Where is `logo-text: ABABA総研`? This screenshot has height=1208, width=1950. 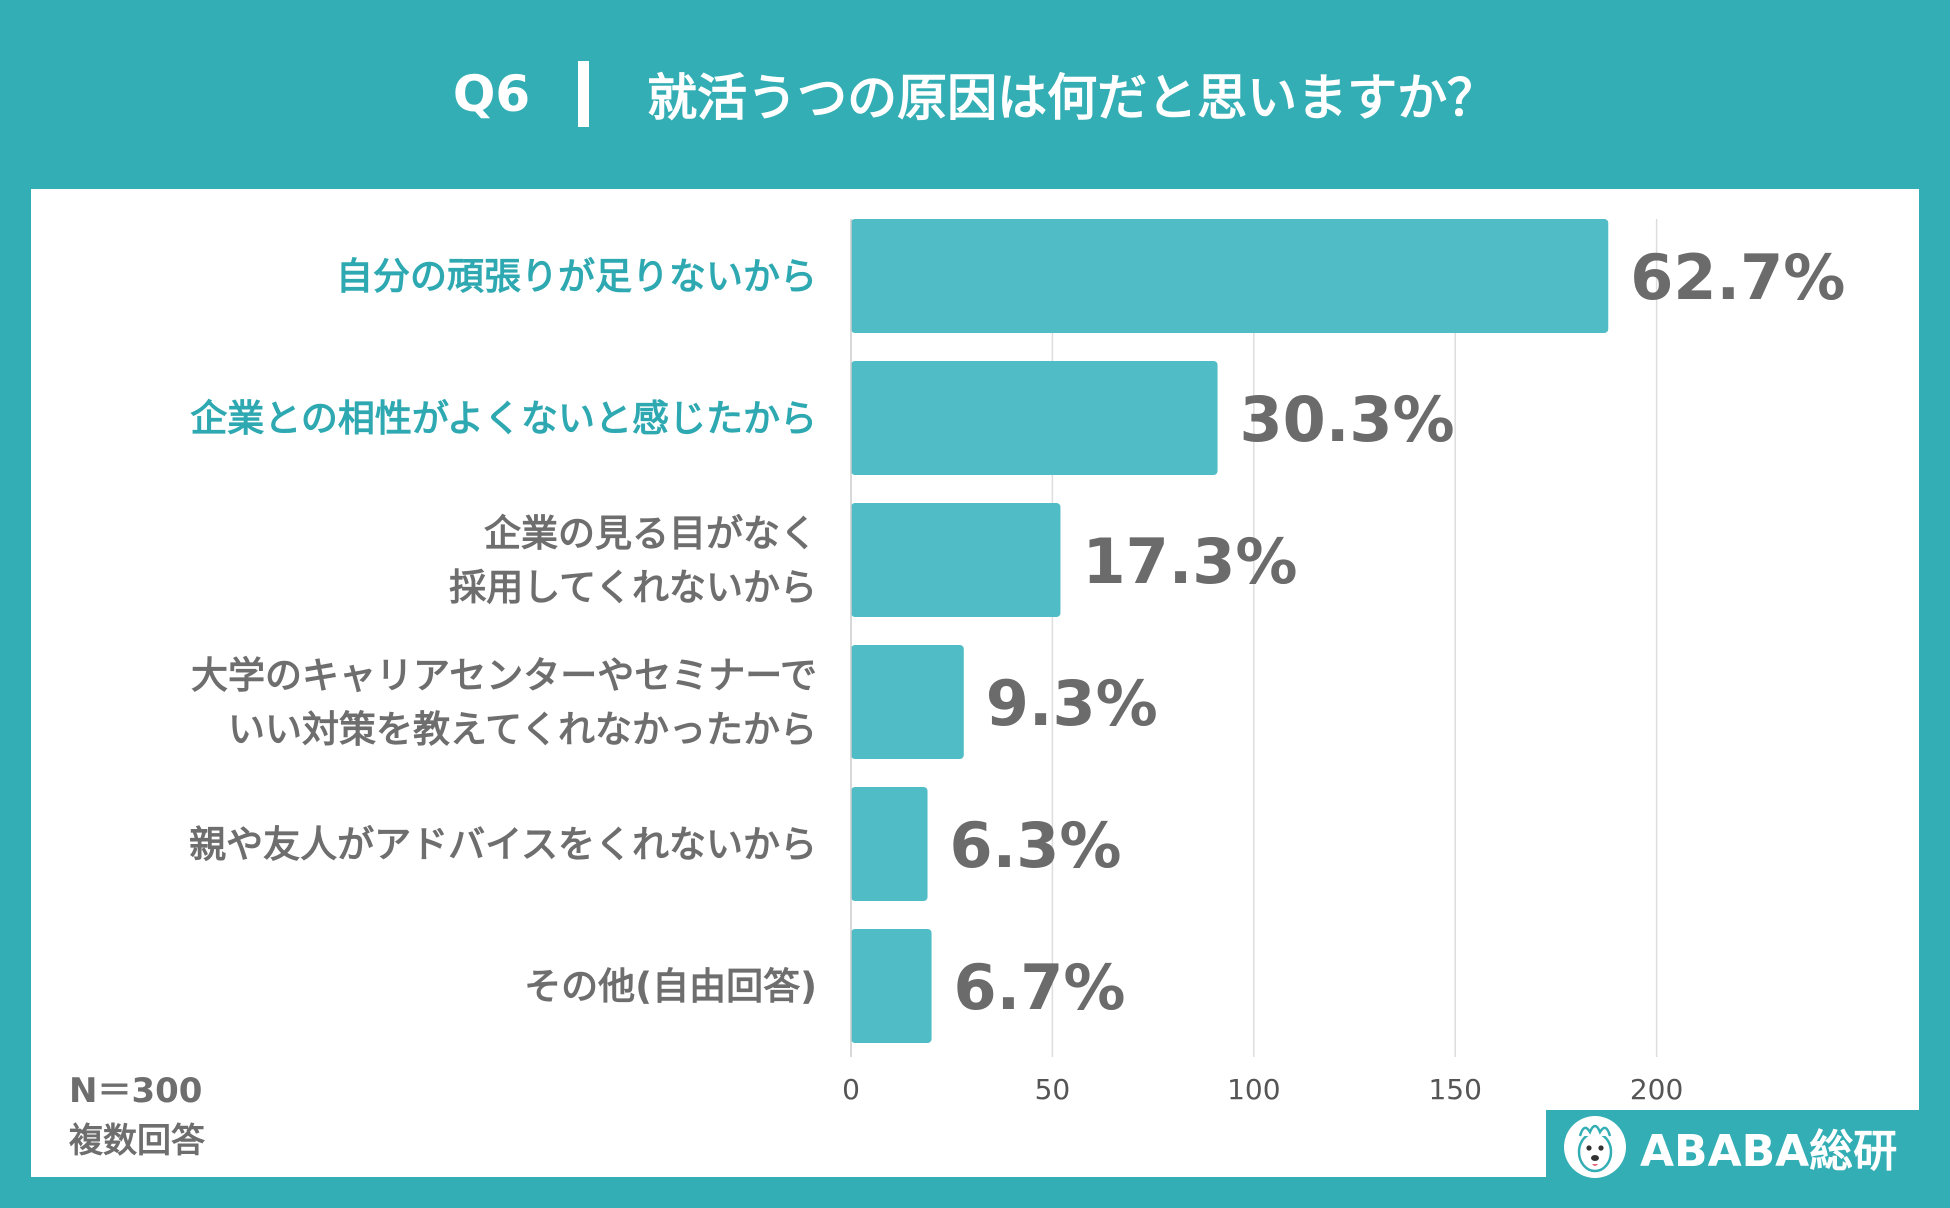 logo-text: ABABA総研 is located at coordinates (1769, 1151).